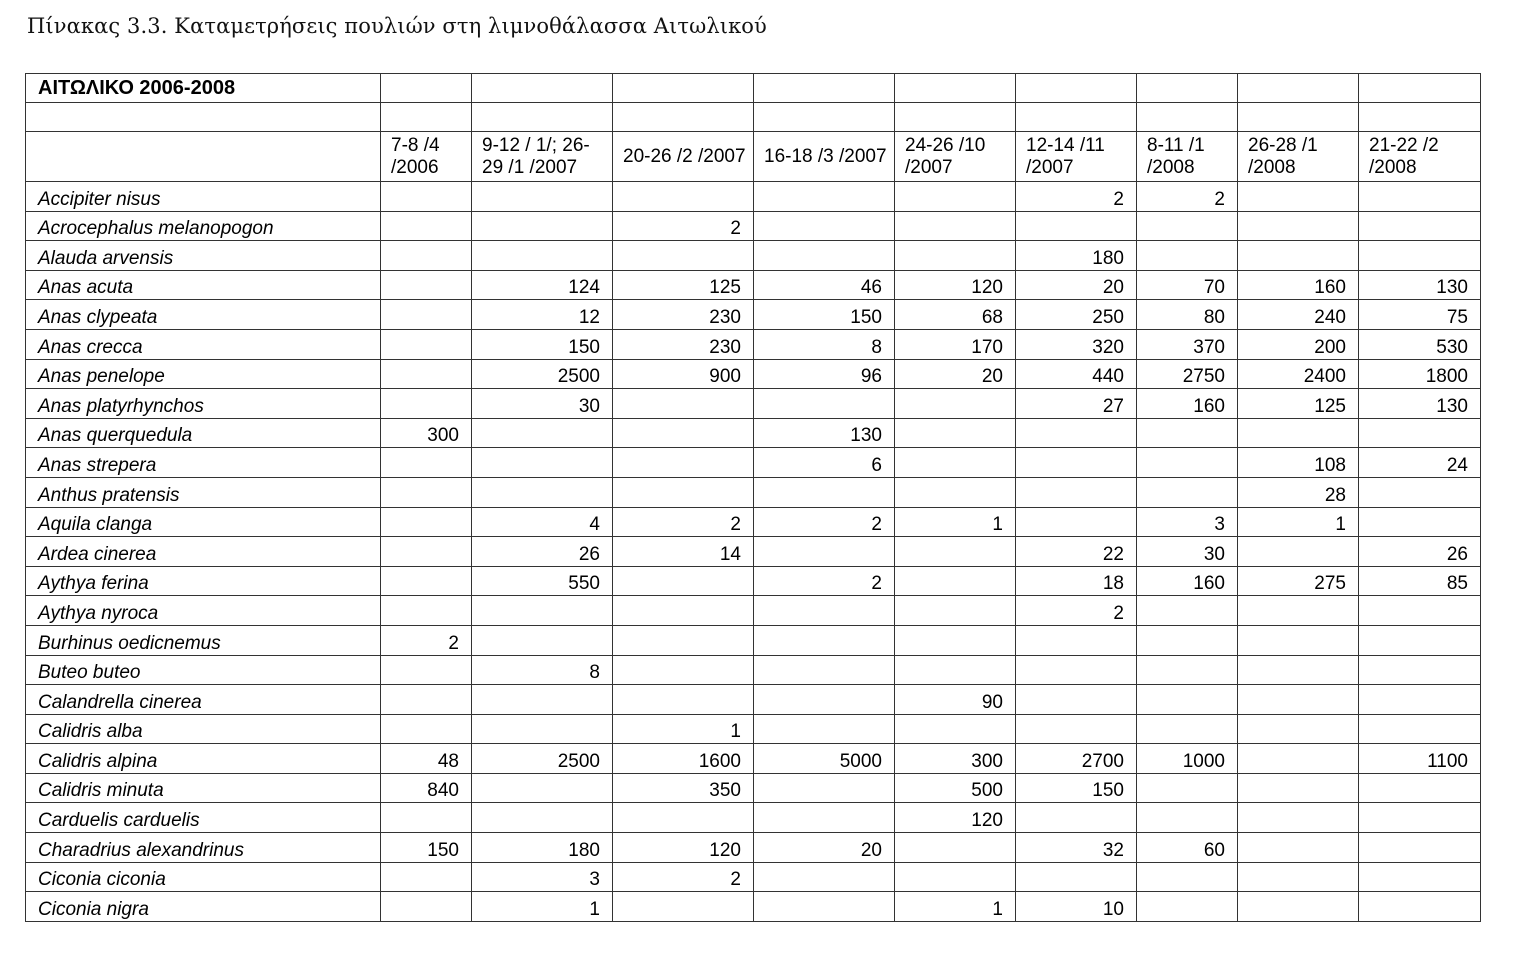 This screenshot has height=960, width=1530. Describe the element at coordinates (1419, 551) in the screenshot. I see `count-cell: 26` at that location.